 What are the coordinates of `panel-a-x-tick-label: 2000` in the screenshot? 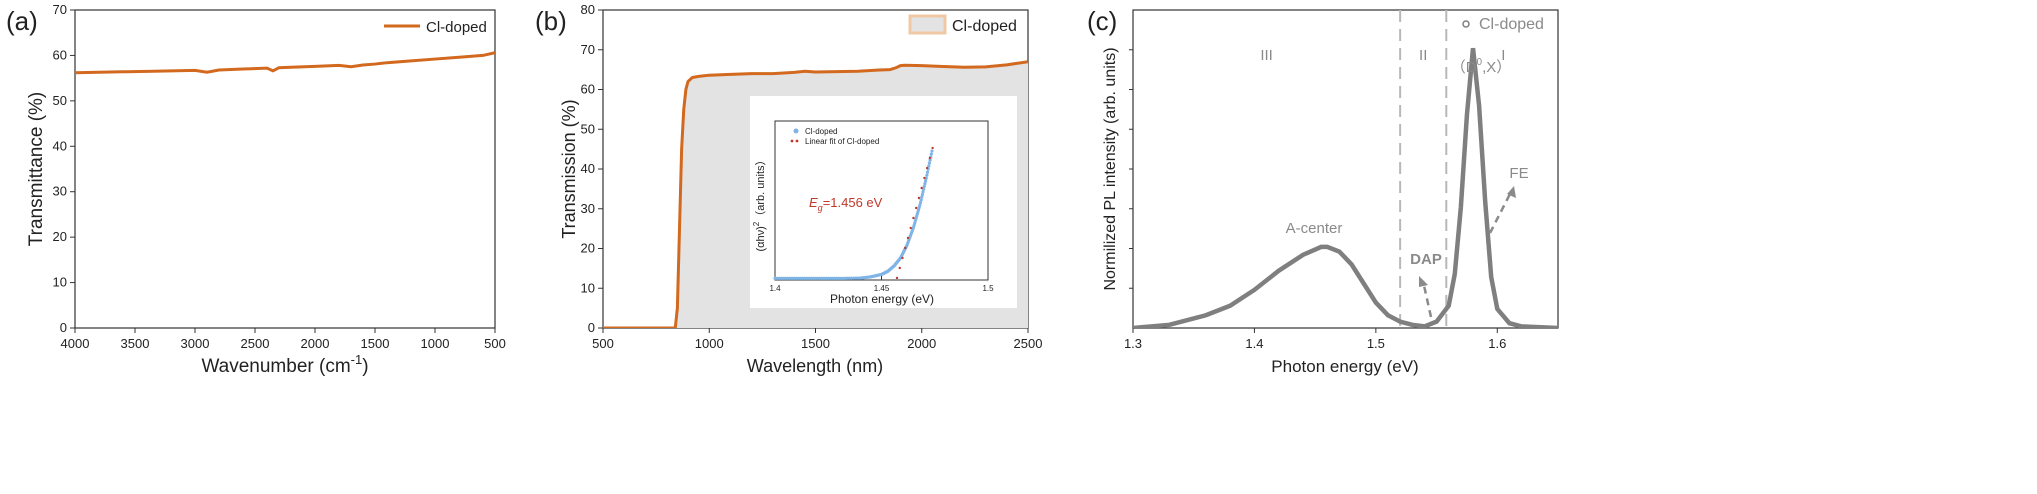 It's located at (315, 343).